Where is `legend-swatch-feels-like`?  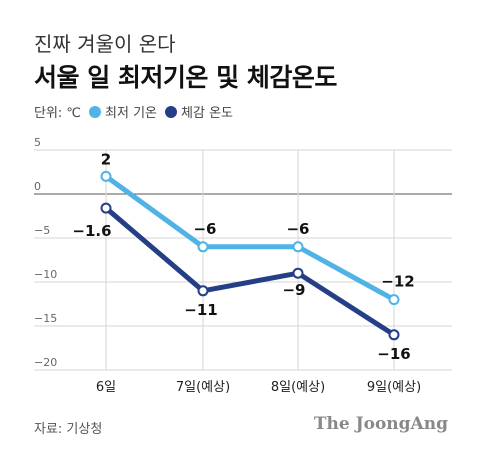 legend-swatch-feels-like is located at coordinates (171, 111).